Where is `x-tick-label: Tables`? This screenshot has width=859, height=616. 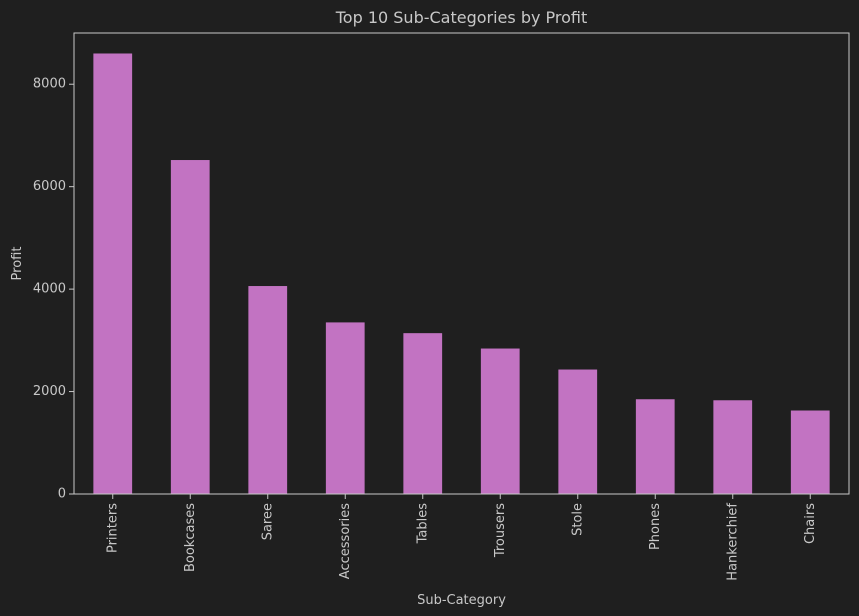 x-tick-label: Tables is located at coordinates (422, 524).